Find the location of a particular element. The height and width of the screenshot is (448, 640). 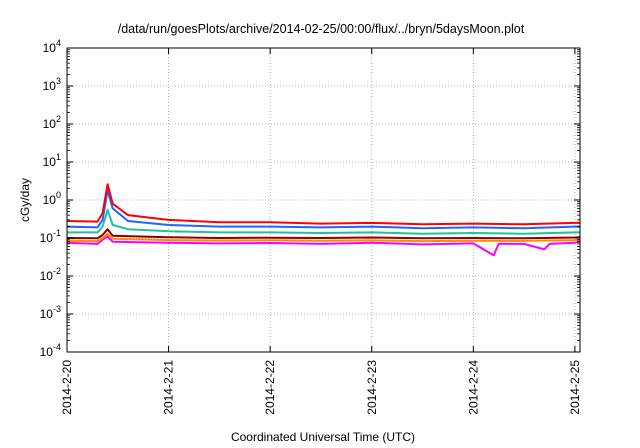

x-tick-label: 2014-2-22 is located at coordinates (270, 387).